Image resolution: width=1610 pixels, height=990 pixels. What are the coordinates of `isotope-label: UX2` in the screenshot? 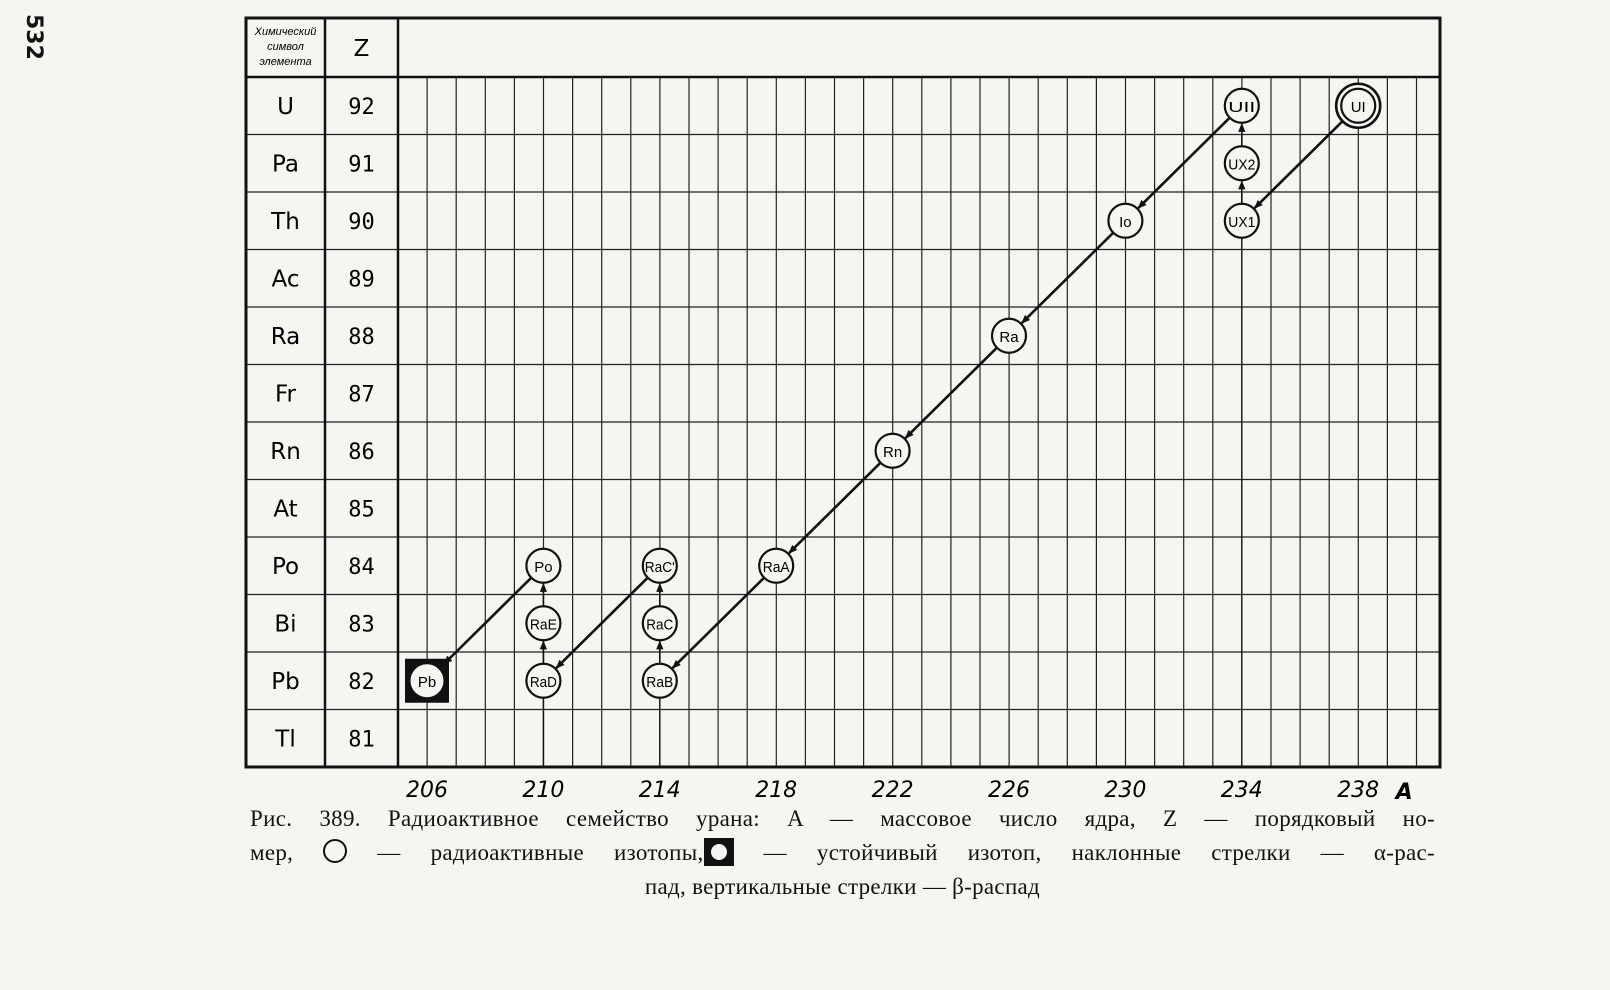 It's located at (1241, 164).